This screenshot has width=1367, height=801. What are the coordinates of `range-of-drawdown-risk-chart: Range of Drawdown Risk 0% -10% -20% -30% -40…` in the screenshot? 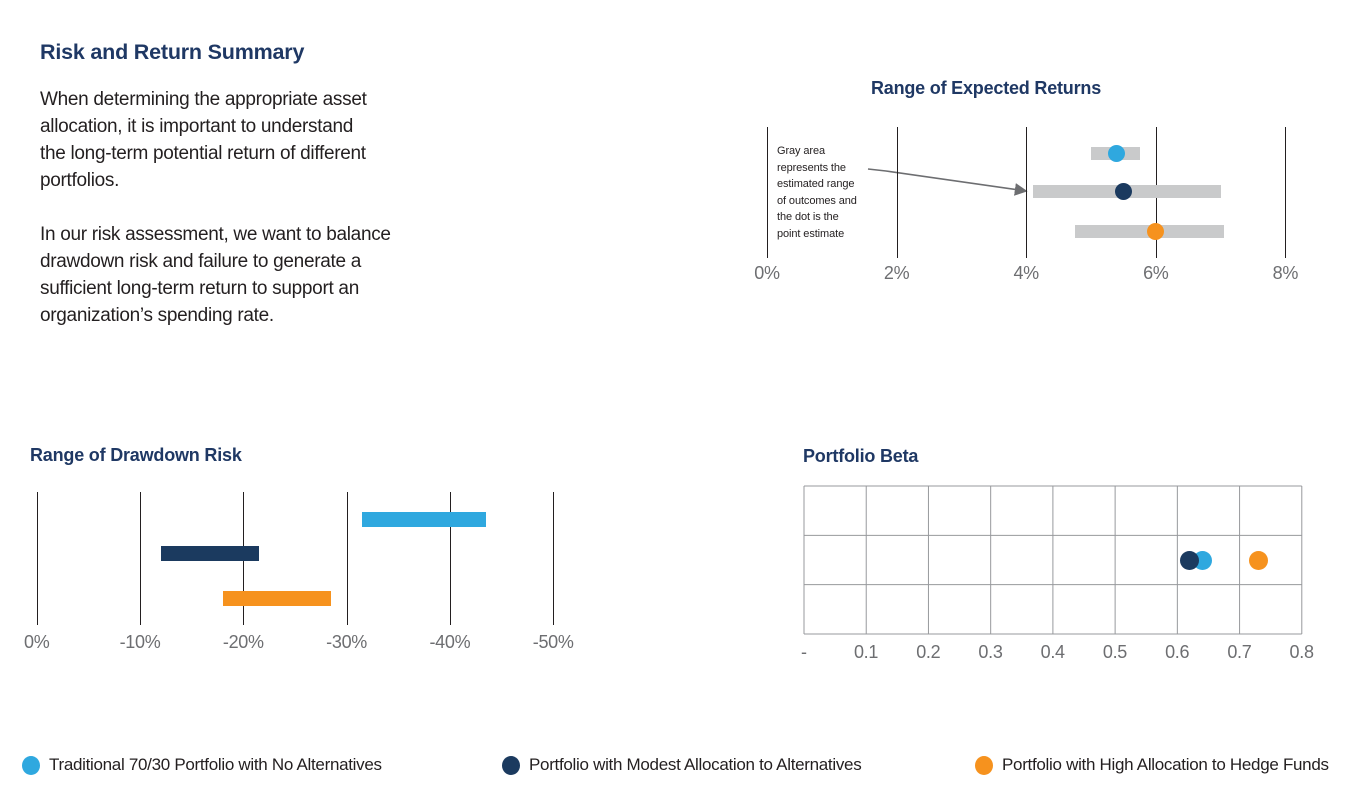 It's located at (335, 555).